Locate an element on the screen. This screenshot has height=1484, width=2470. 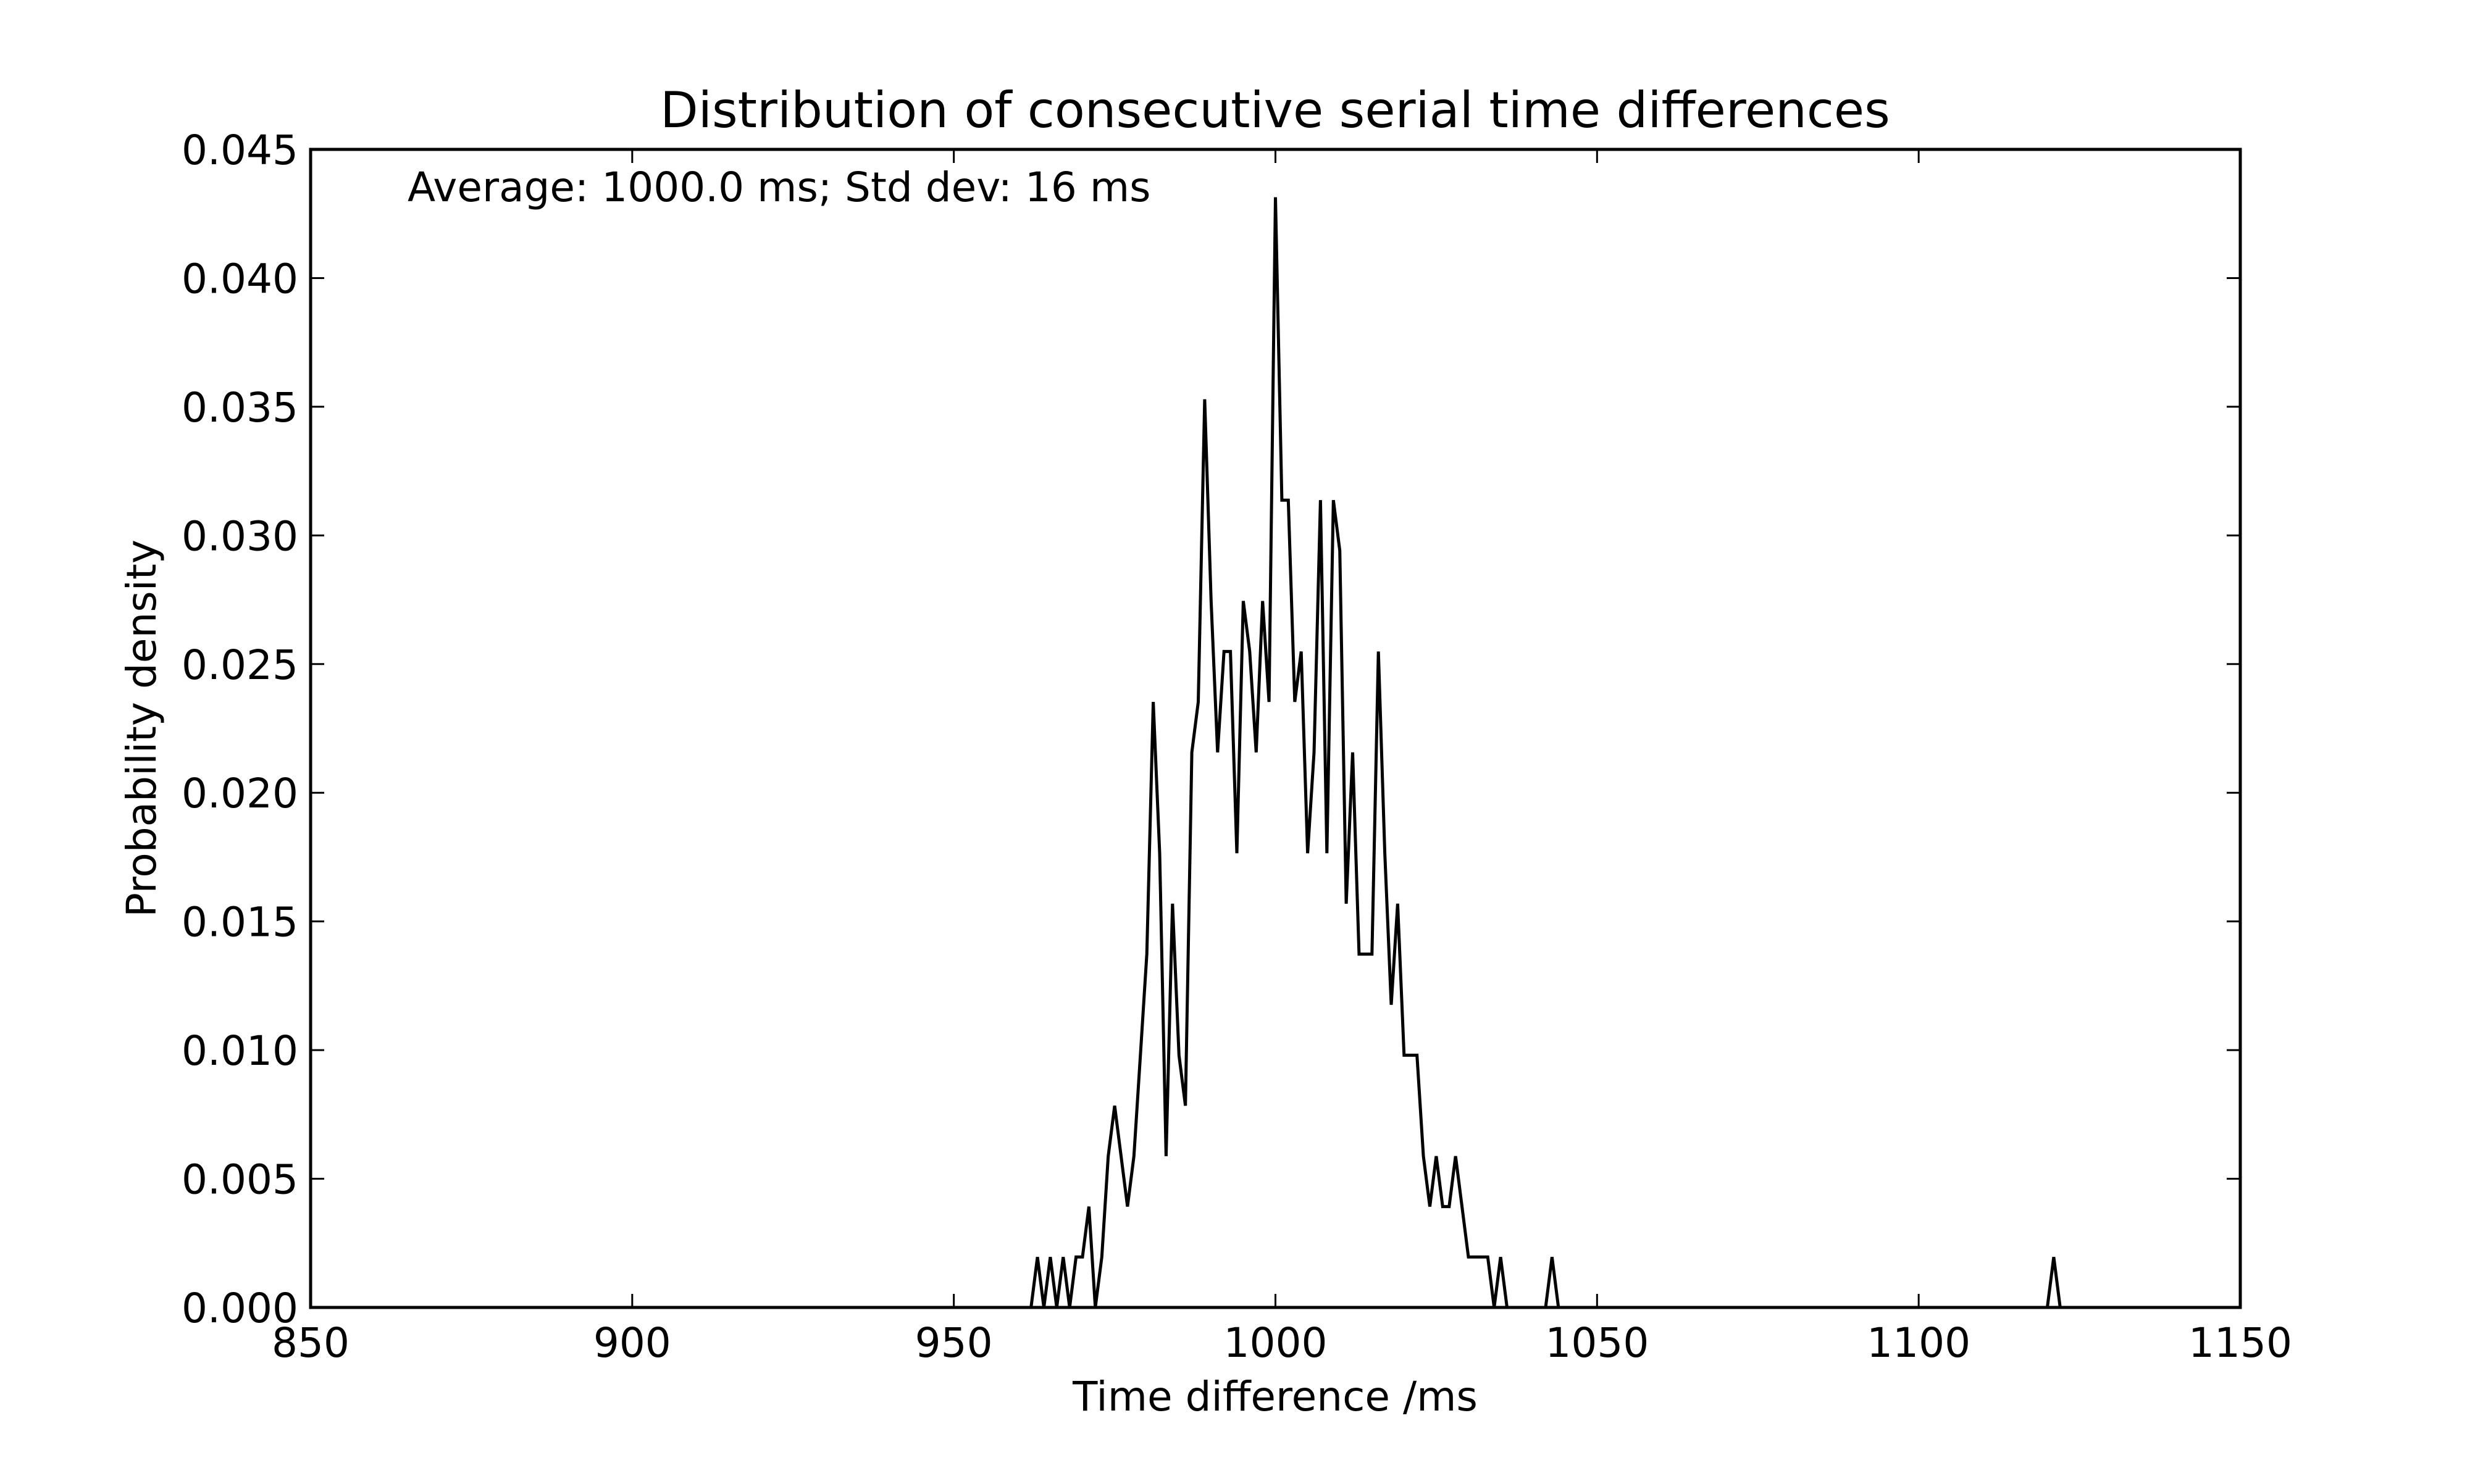
y-tick-label: 0.010 is located at coordinates (240, 1051).